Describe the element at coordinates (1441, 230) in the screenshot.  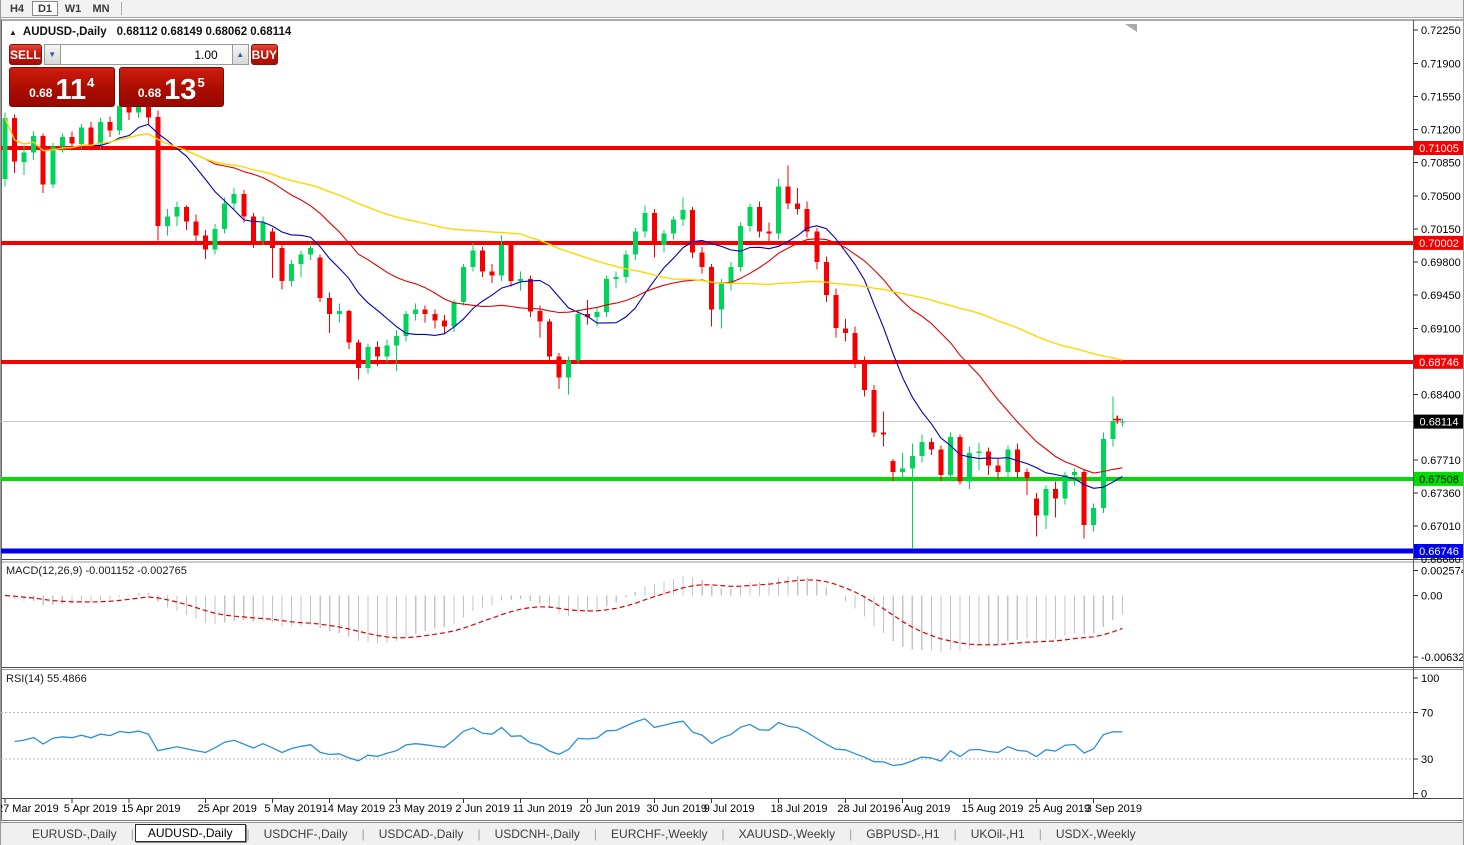
I see `svg-text: 0.70150` at that location.